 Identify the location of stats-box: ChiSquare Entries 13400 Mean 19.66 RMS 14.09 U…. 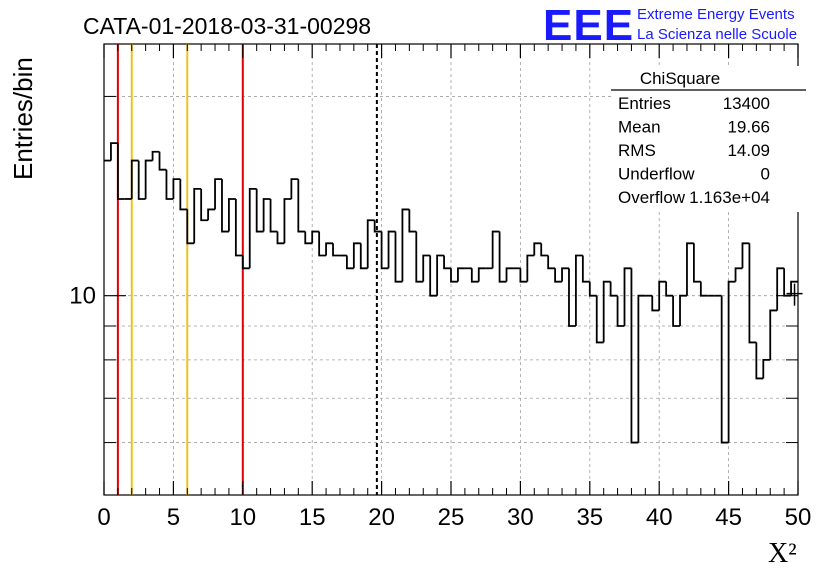
(708, 139).